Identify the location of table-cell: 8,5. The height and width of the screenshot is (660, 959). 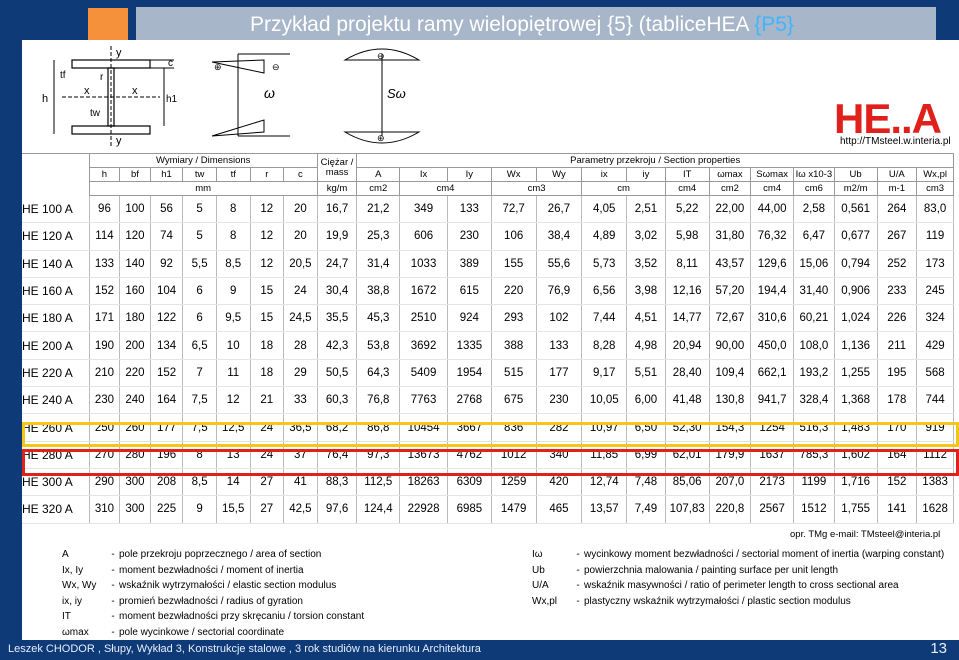
(233, 264).